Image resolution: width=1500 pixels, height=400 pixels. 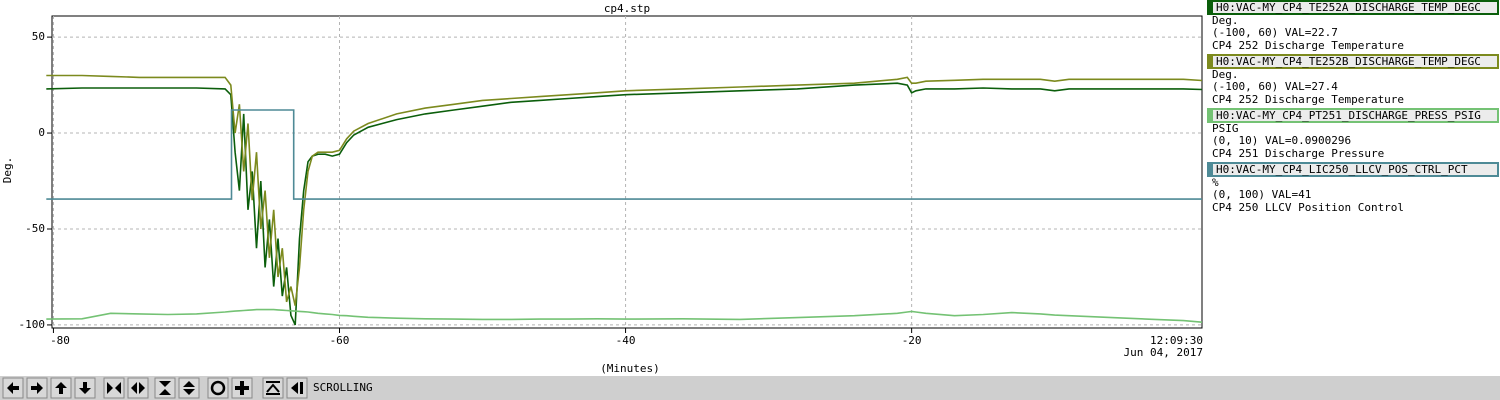 What do you see at coordinates (1176, 340) in the screenshot?
I see `time-label: 12:09:30` at bounding box center [1176, 340].